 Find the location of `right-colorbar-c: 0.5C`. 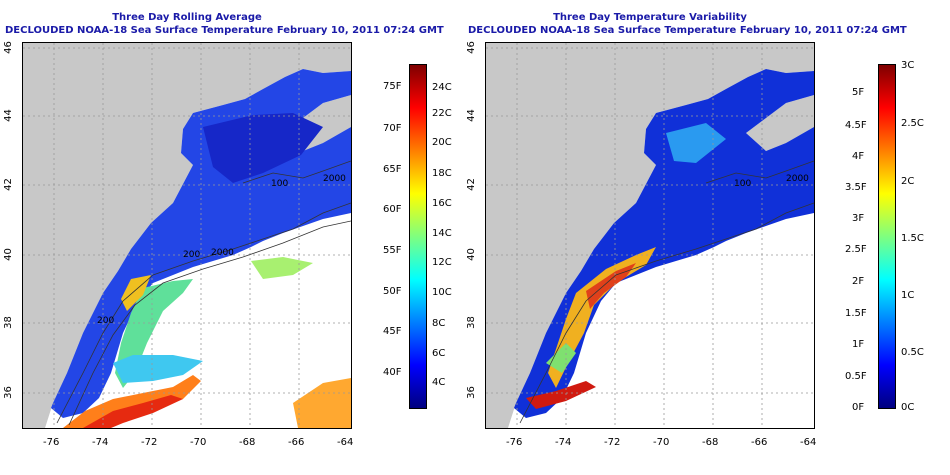

right-colorbar-c: 0.5C is located at coordinates (912, 352).